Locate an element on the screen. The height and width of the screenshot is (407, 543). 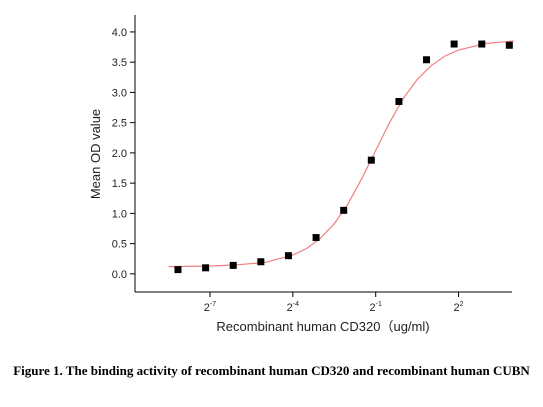
x-tick-label: 2-7 is located at coordinates (210, 307).